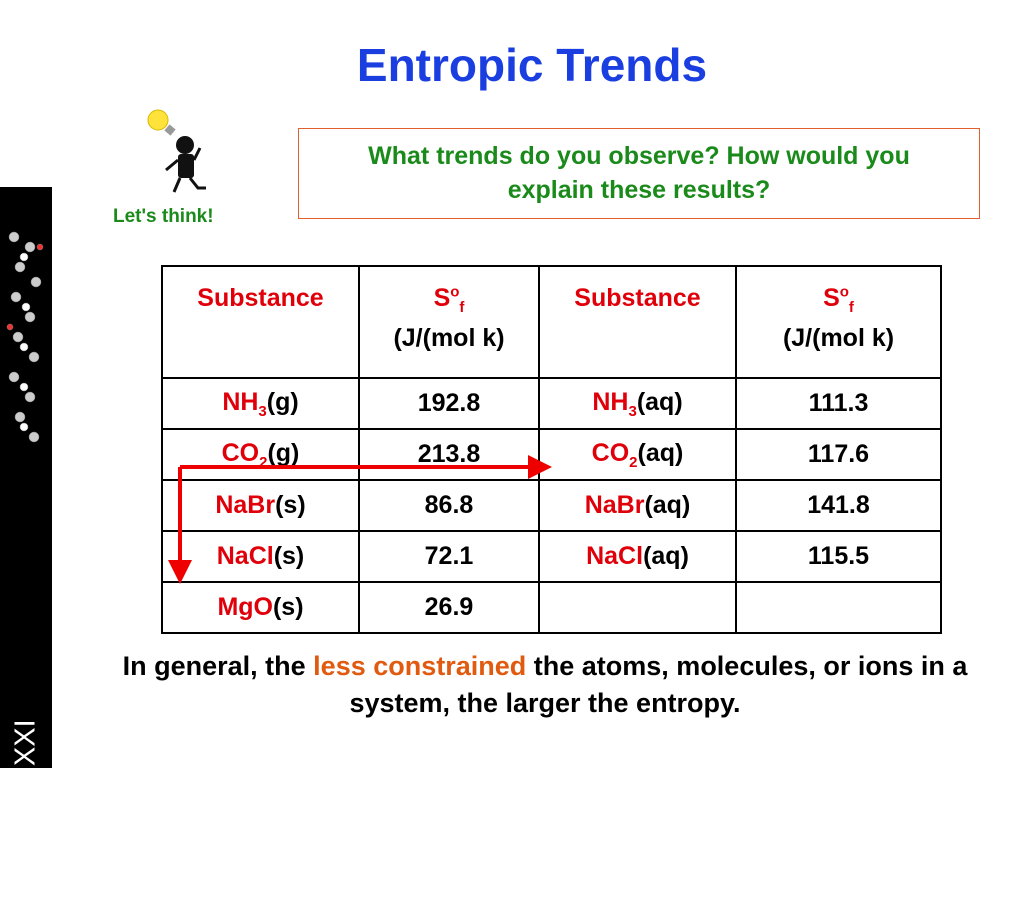  I want to click on entropy-value: 192.8, so click(449, 403).